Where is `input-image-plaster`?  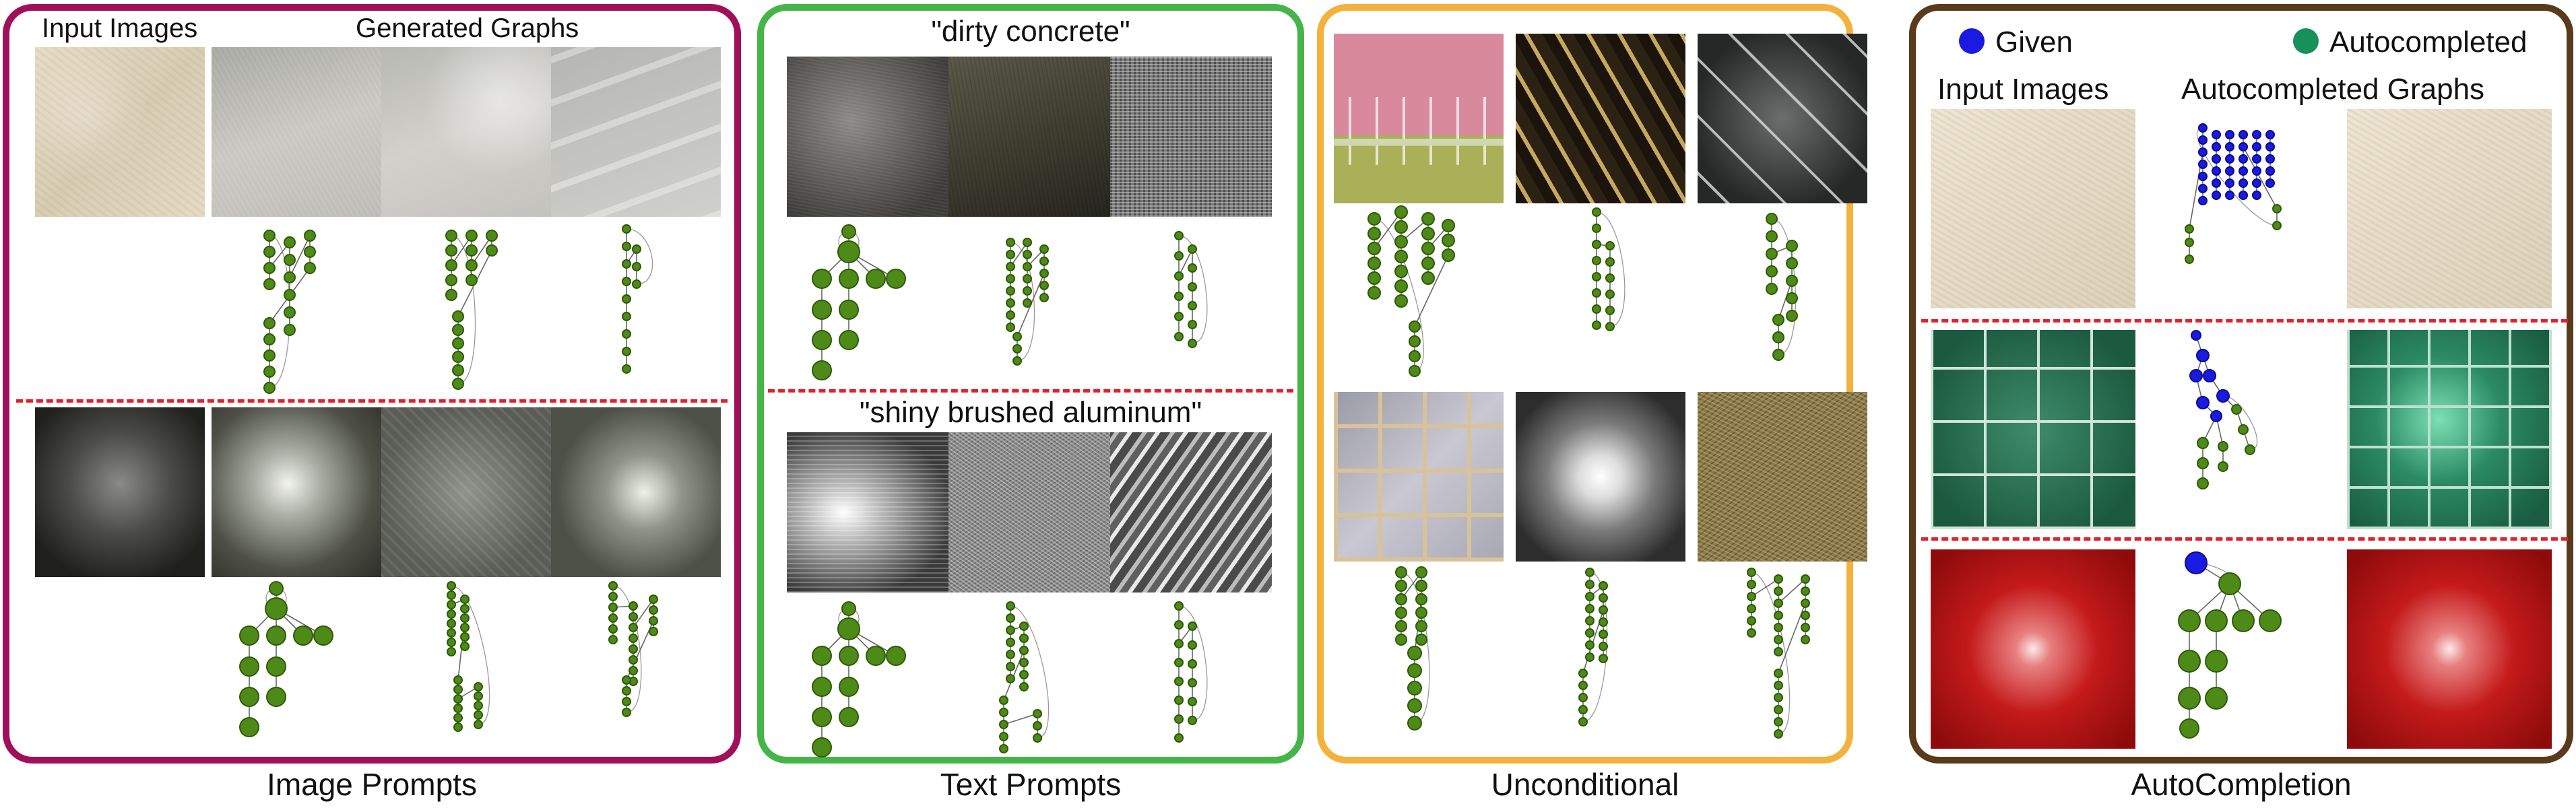
input-image-plaster is located at coordinates (120, 132).